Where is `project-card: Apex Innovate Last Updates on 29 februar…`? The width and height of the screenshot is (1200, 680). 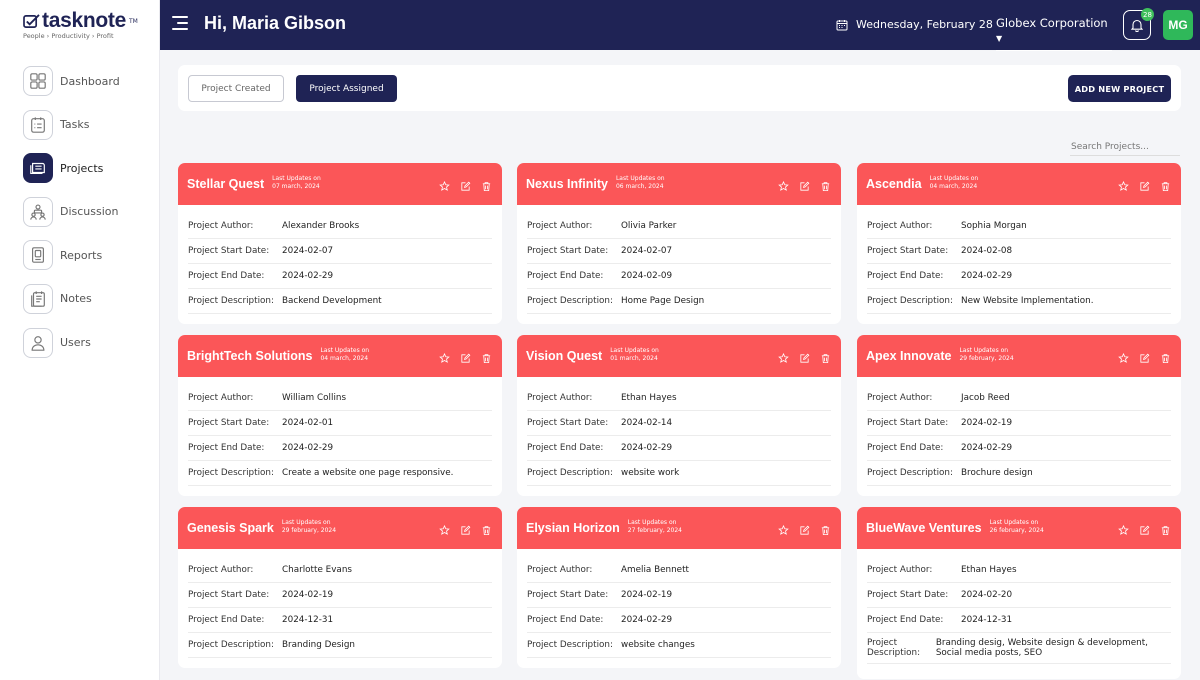 project-card: Apex Innovate Last Updates on 29 februar… is located at coordinates (1019, 415).